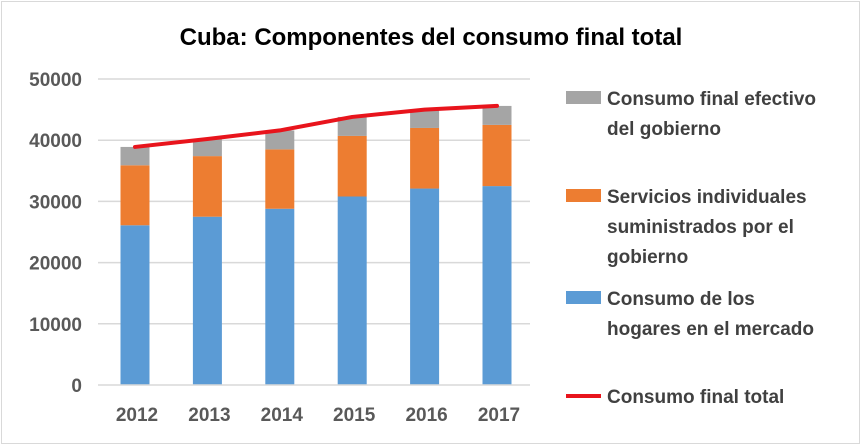 This screenshot has width=863, height=447. Describe the element at coordinates (711, 99) in the screenshot. I see `legend-label: Consumo final efectivo` at that location.